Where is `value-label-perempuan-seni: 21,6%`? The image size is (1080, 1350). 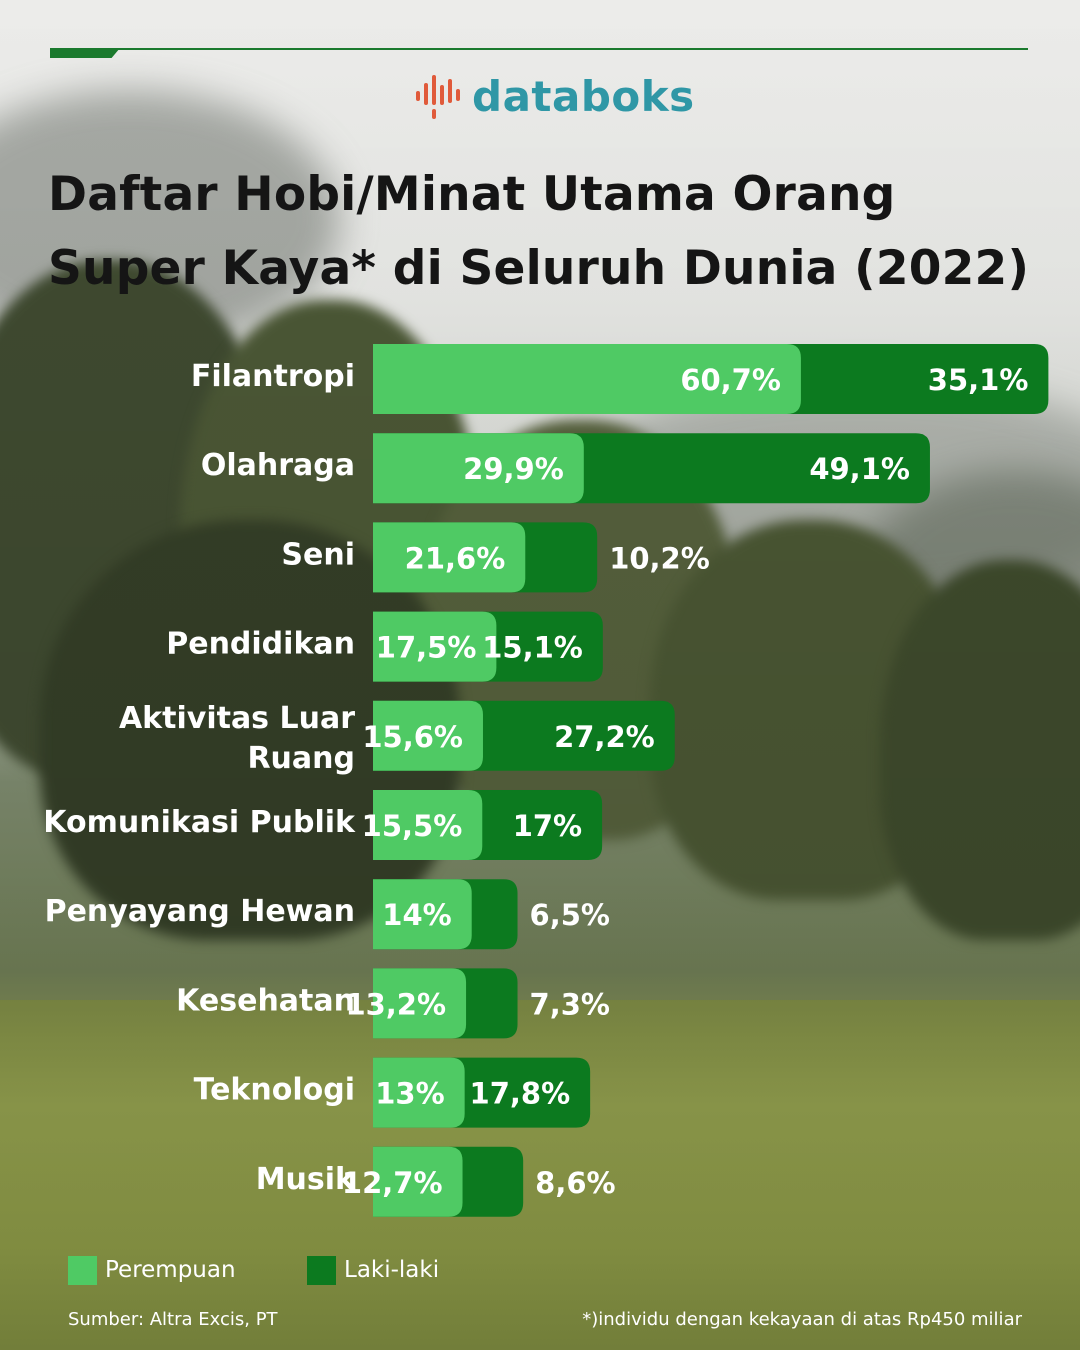
value-label-perempuan-seni: 21,6% is located at coordinates (455, 558).